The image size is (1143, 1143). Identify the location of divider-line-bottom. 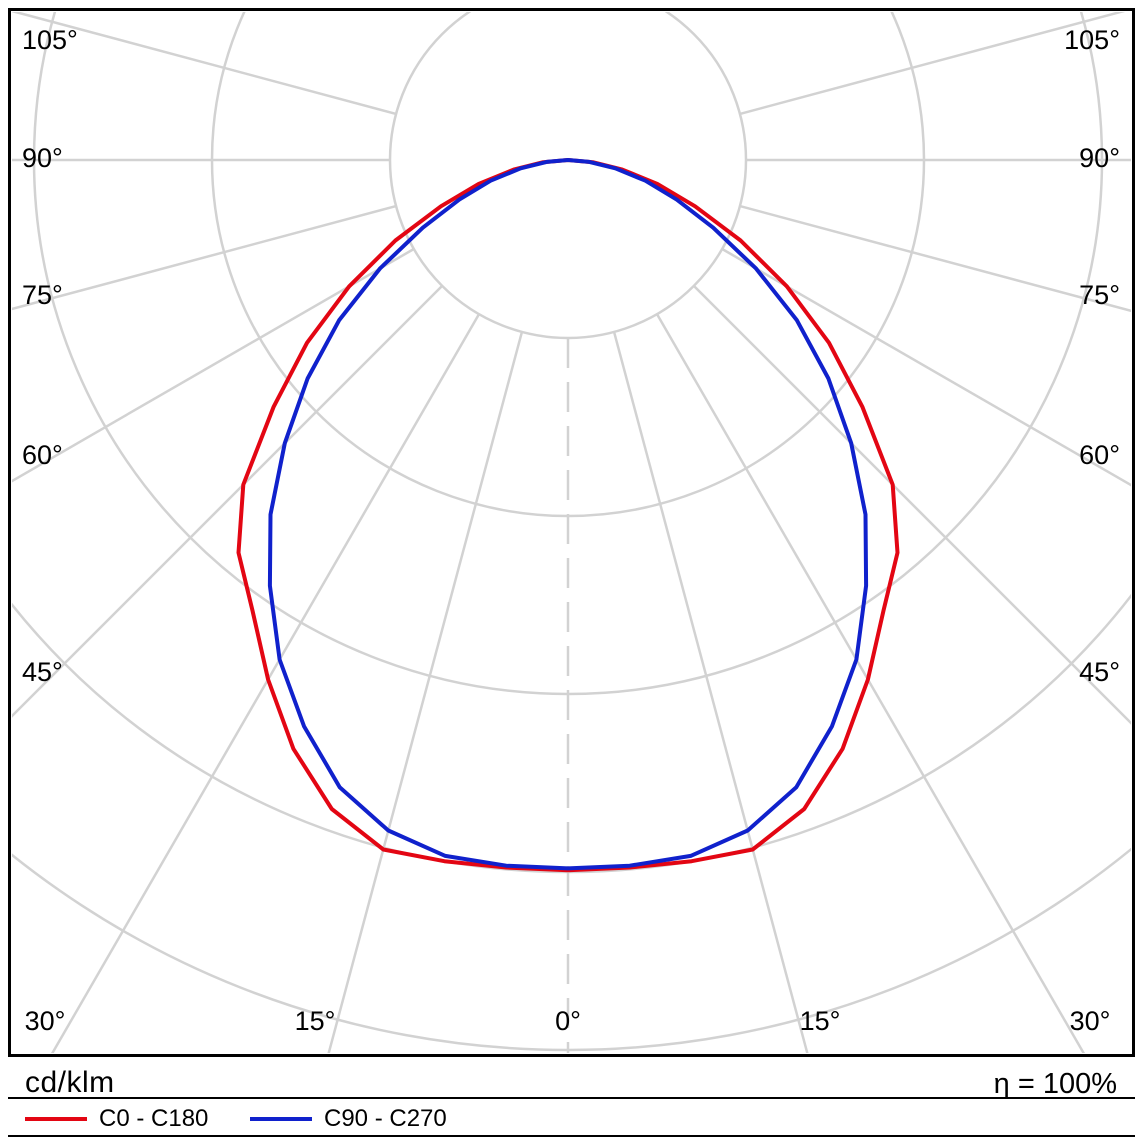
(571, 1136).